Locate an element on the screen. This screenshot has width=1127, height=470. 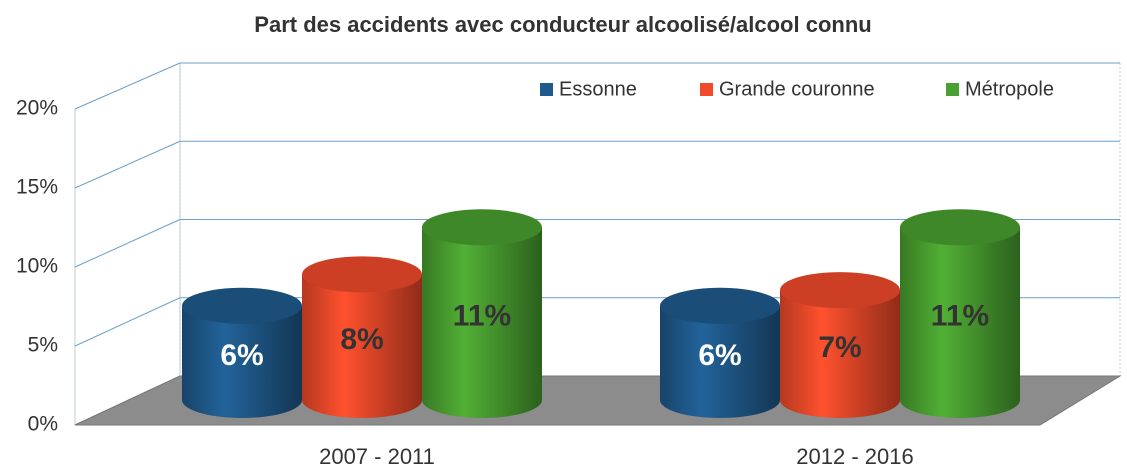
value-label: 8% is located at coordinates (361, 339).